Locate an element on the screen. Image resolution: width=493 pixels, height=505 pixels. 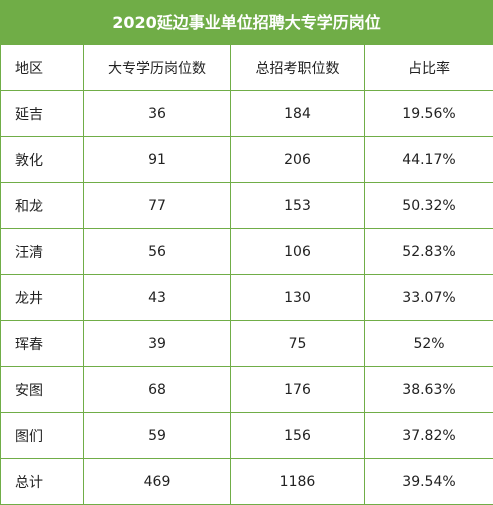
cell-college-posts: 43 is located at coordinates (157, 298).